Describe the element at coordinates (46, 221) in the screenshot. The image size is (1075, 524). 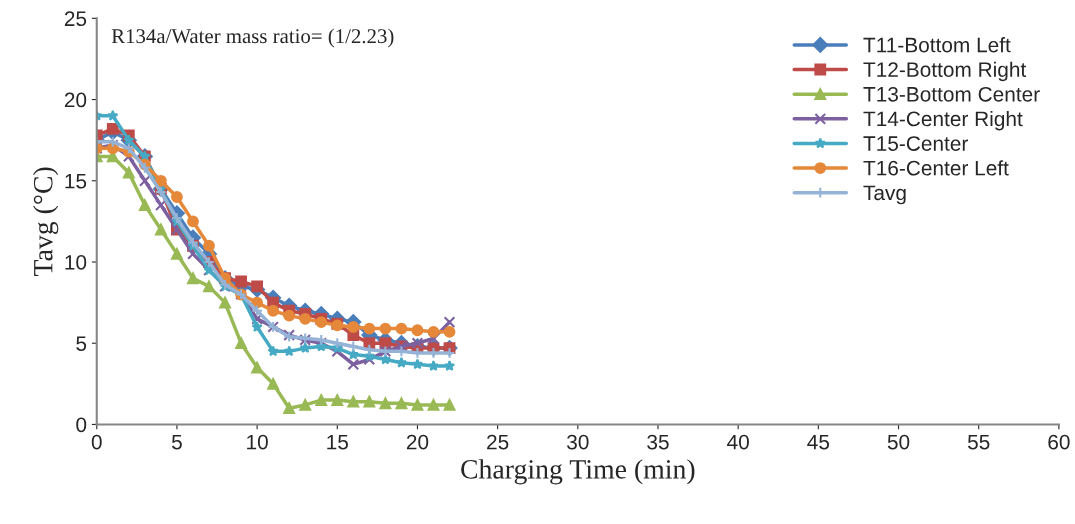
I see `y-axis-title: Tavg (°C)` at that location.